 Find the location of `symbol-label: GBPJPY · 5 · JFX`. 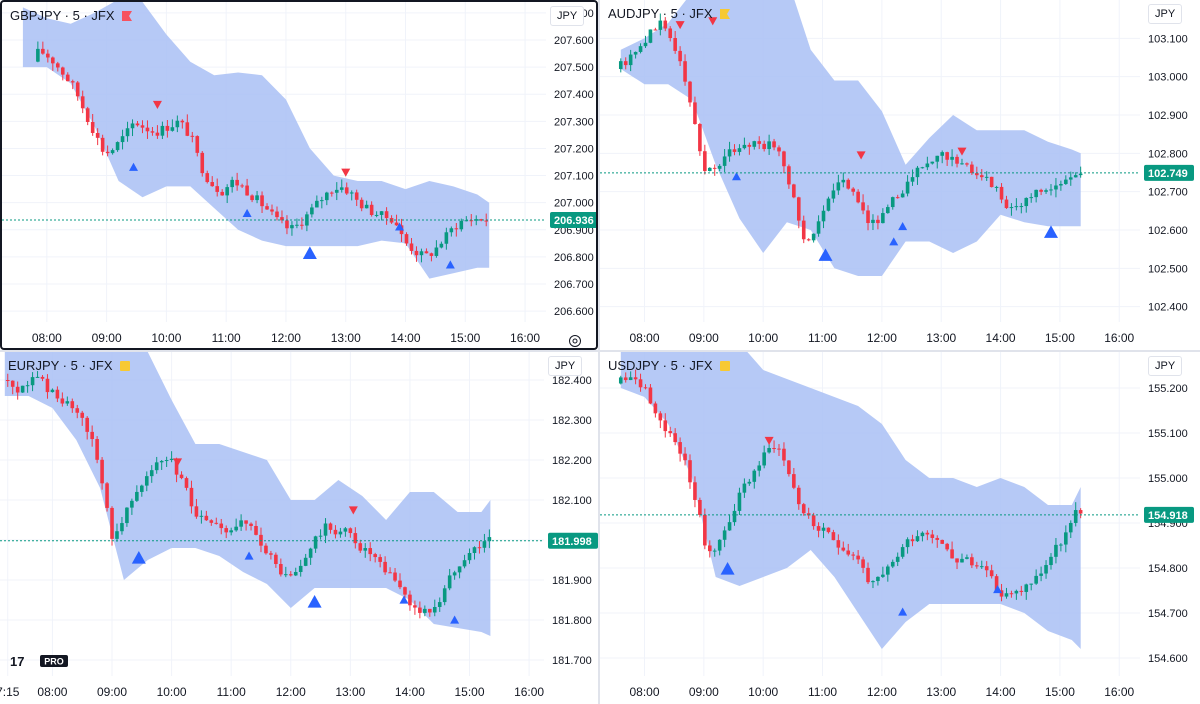

symbol-label: GBPJPY · 5 · JFX is located at coordinates (62, 15).